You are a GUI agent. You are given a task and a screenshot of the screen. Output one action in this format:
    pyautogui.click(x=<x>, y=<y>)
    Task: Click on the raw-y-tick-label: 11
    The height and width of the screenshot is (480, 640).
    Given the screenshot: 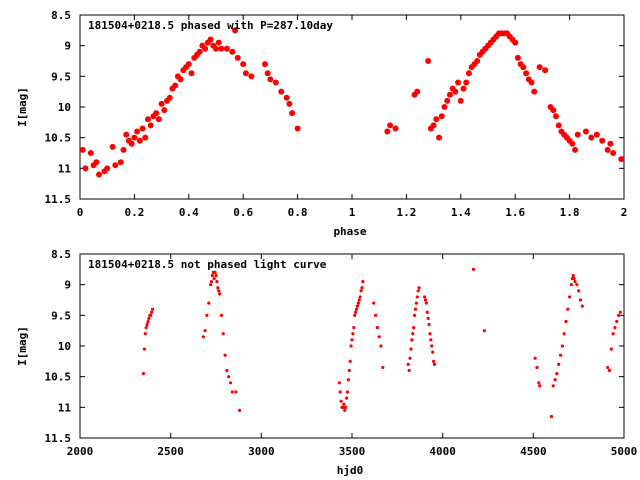 What is the action you would take?
    pyautogui.click(x=65, y=407)
    